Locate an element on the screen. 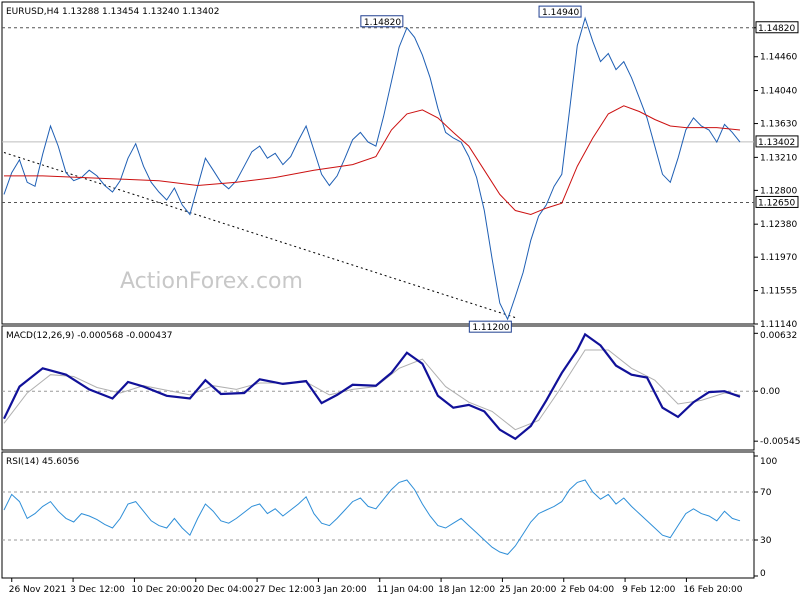  rsi-tick-label: 30 is located at coordinates (766, 541).